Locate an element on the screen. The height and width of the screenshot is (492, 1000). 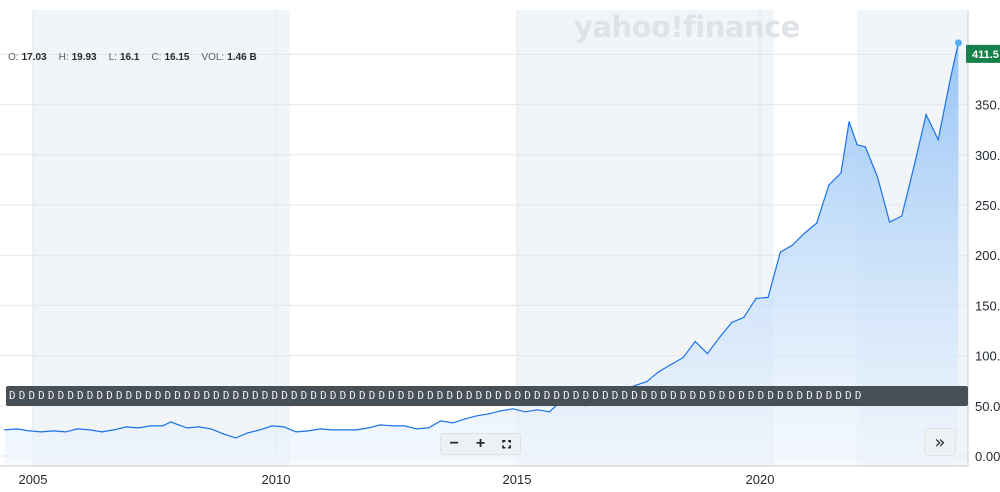
x-tick-label: 2015 is located at coordinates (517, 479).